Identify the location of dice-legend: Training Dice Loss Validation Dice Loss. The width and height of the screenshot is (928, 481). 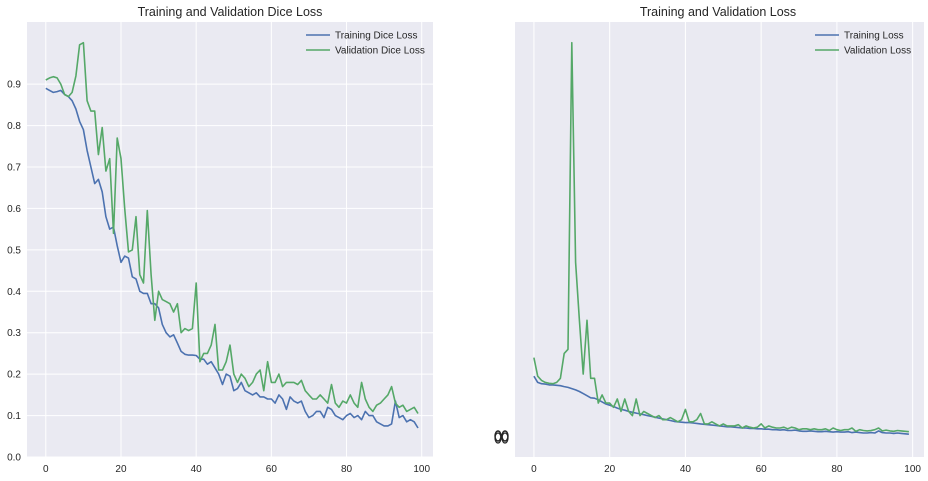
(365, 44).